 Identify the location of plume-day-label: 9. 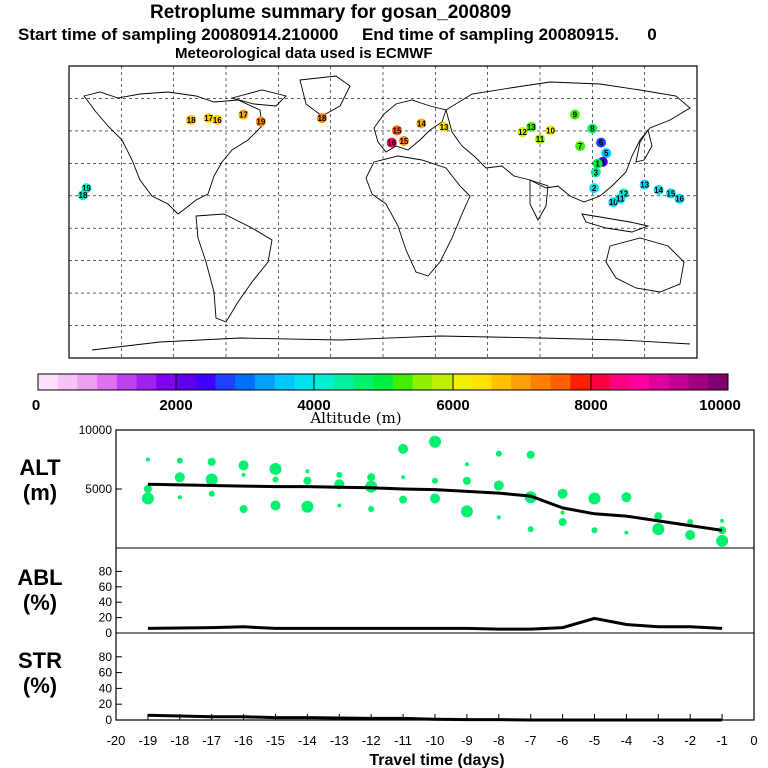
(575, 115).